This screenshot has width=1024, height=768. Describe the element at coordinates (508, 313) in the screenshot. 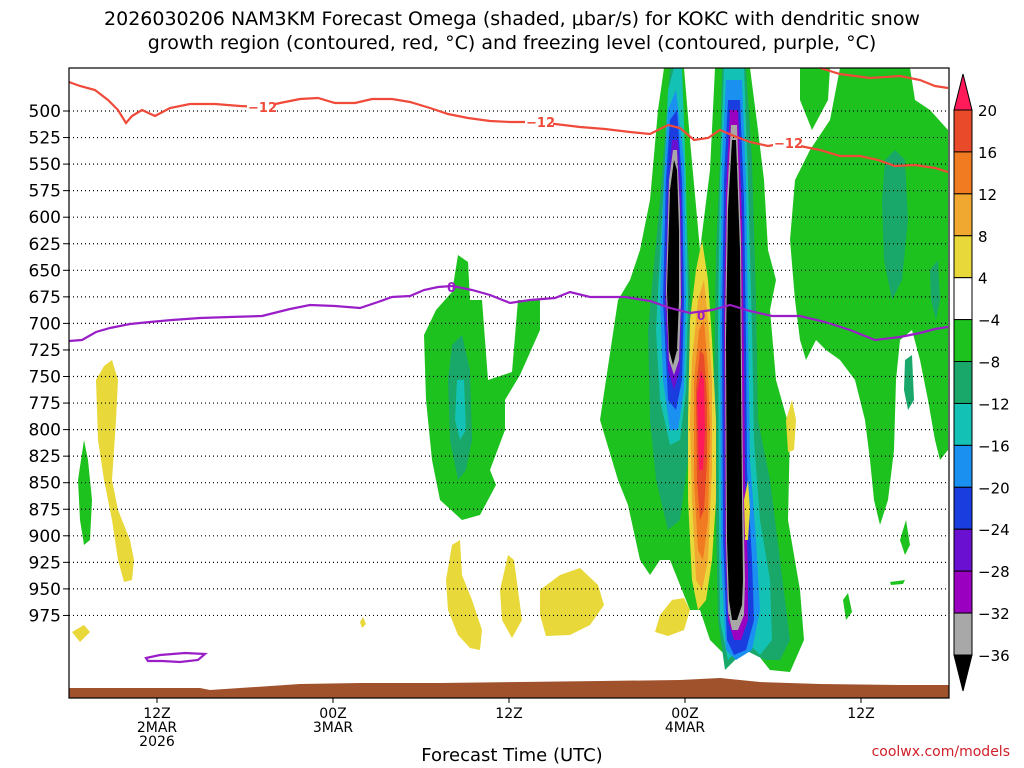

I see `freezing-level-contour` at that location.